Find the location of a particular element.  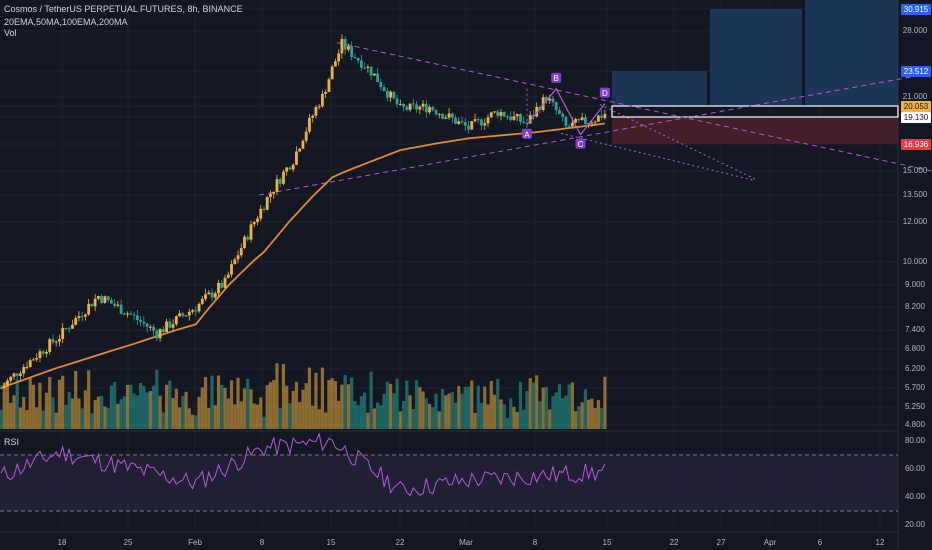

rsi-band is located at coordinates (449, 483).